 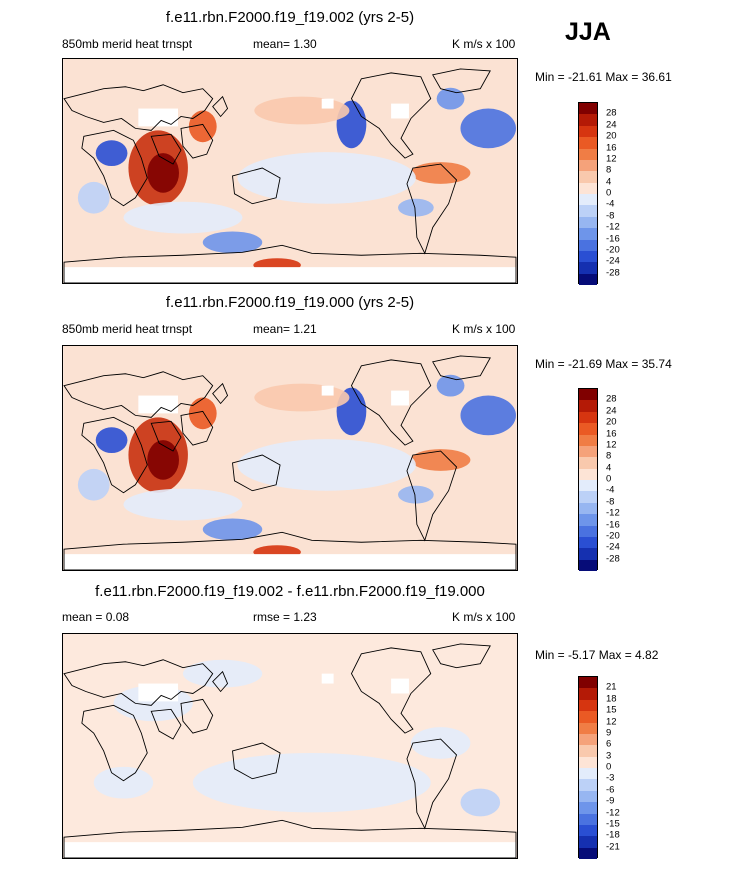 What do you see at coordinates (610, 502) in the screenshot?
I see `colorbar-tick-label: -8` at bounding box center [610, 502].